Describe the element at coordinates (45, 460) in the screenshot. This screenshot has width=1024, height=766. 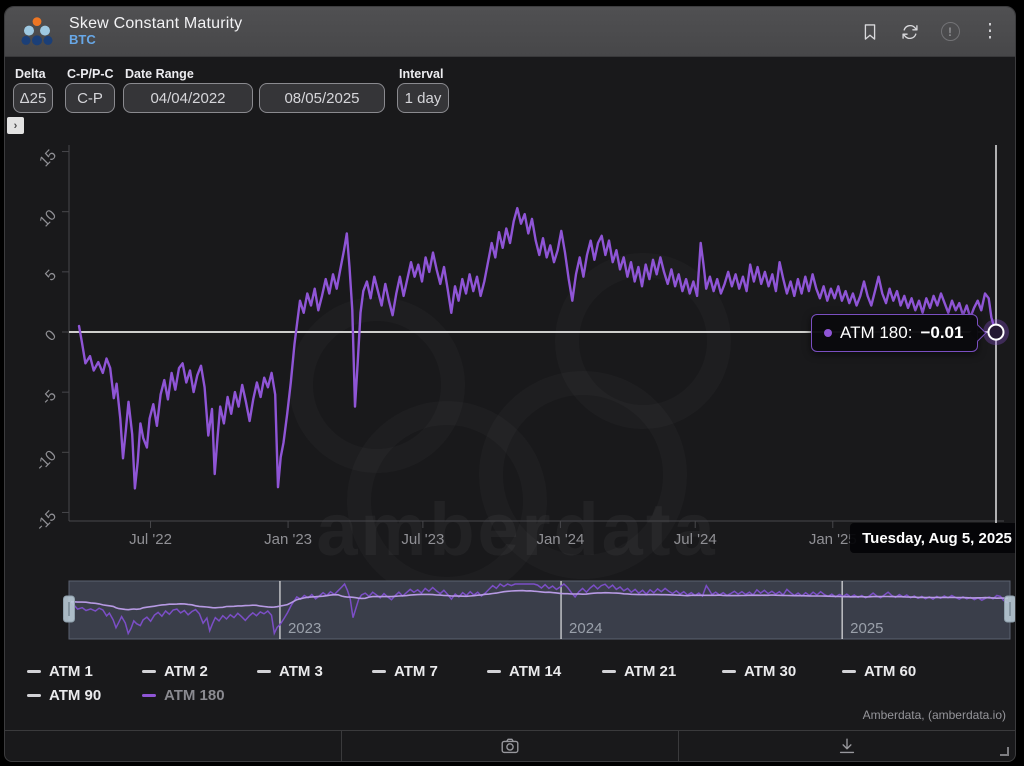
I see `y-tick-label: -10` at that location.